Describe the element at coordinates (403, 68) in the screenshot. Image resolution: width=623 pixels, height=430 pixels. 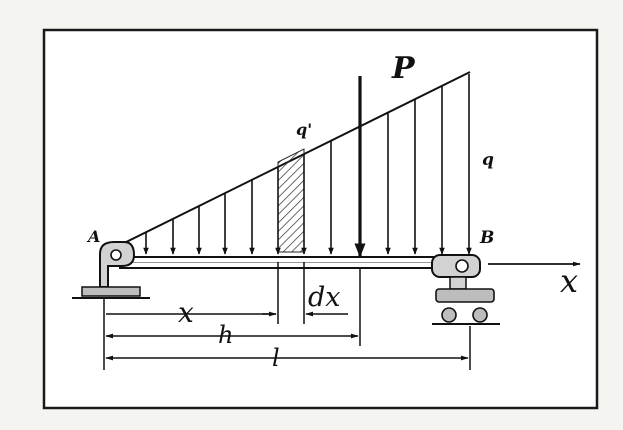
I see `label-point-load: P` at that location.